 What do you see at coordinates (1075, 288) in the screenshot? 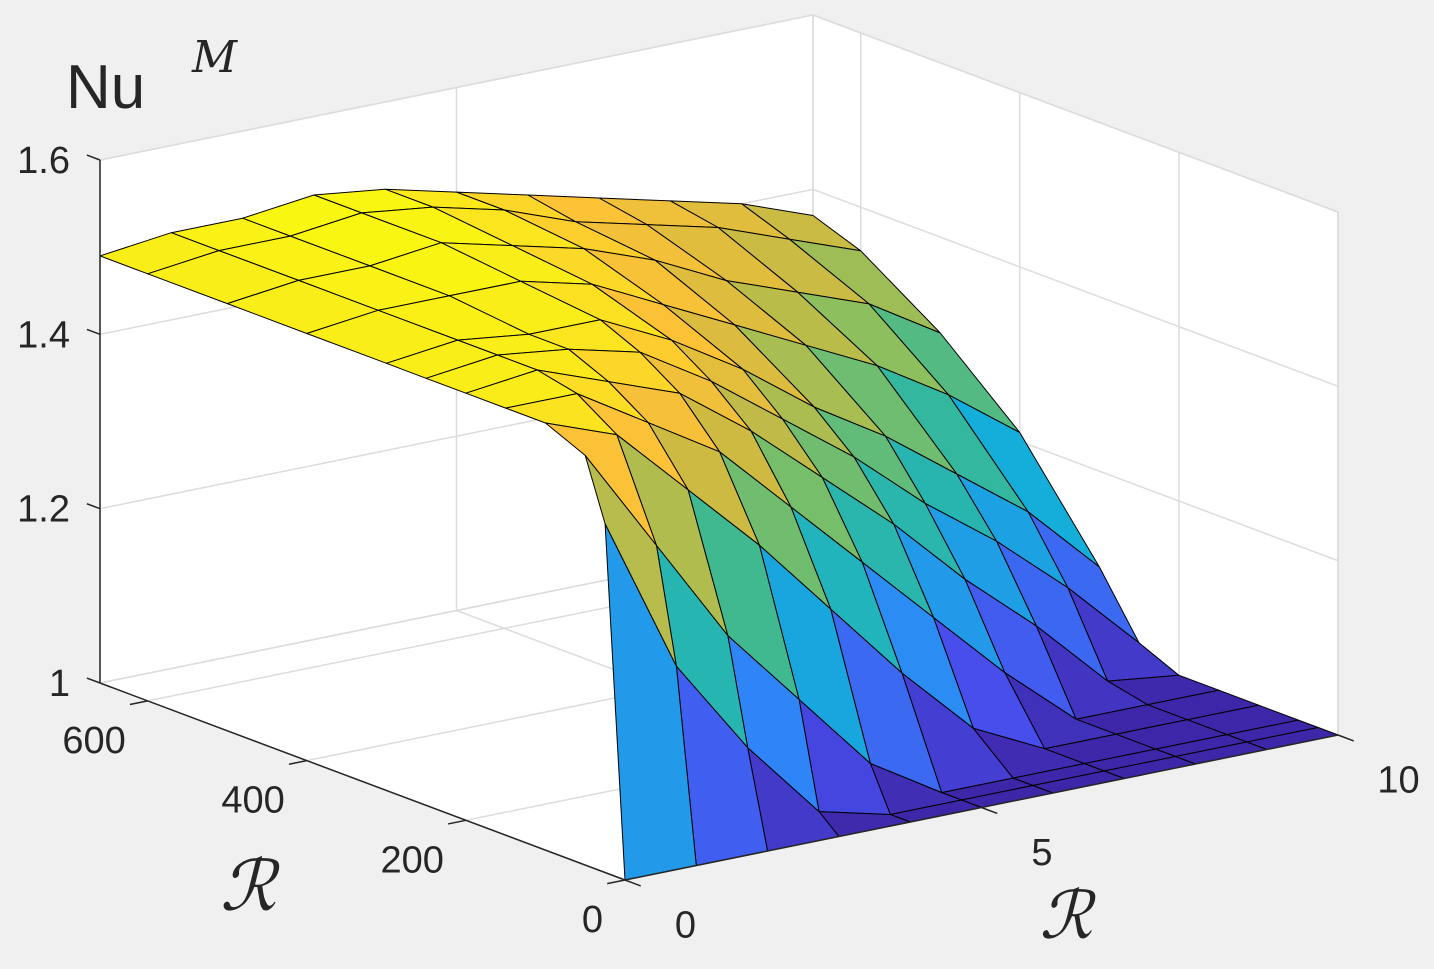
I see `grid-line` at bounding box center [1075, 288].